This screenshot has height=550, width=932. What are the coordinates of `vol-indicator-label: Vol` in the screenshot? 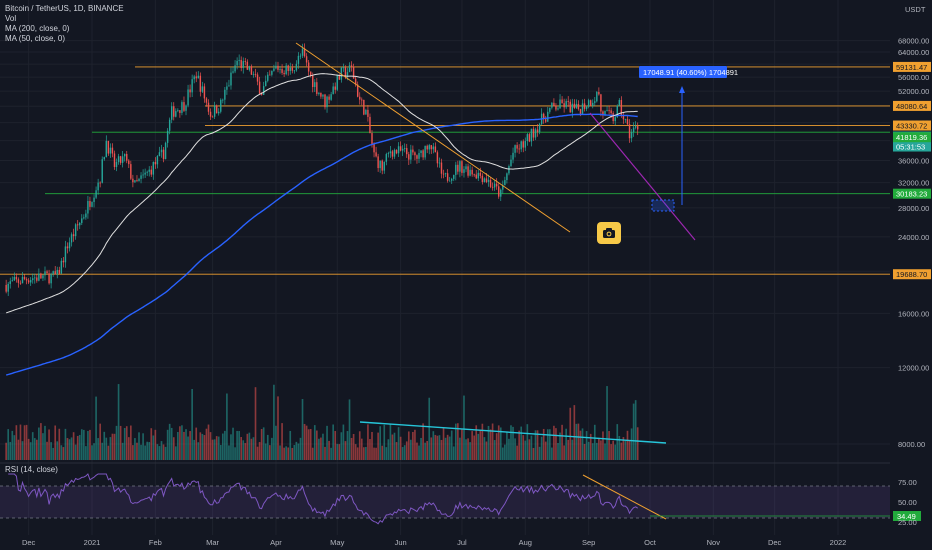 It's located at (11, 18).